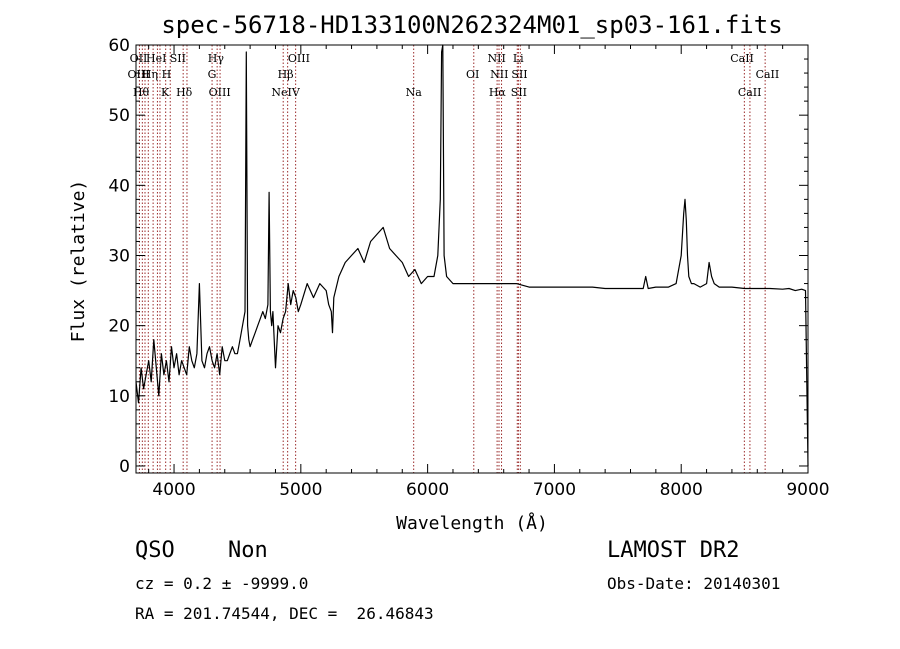 This screenshot has width=900, height=649. What do you see at coordinates (427, 490) in the screenshot?
I see `x-tick-label: 6000` at bounding box center [427, 490].